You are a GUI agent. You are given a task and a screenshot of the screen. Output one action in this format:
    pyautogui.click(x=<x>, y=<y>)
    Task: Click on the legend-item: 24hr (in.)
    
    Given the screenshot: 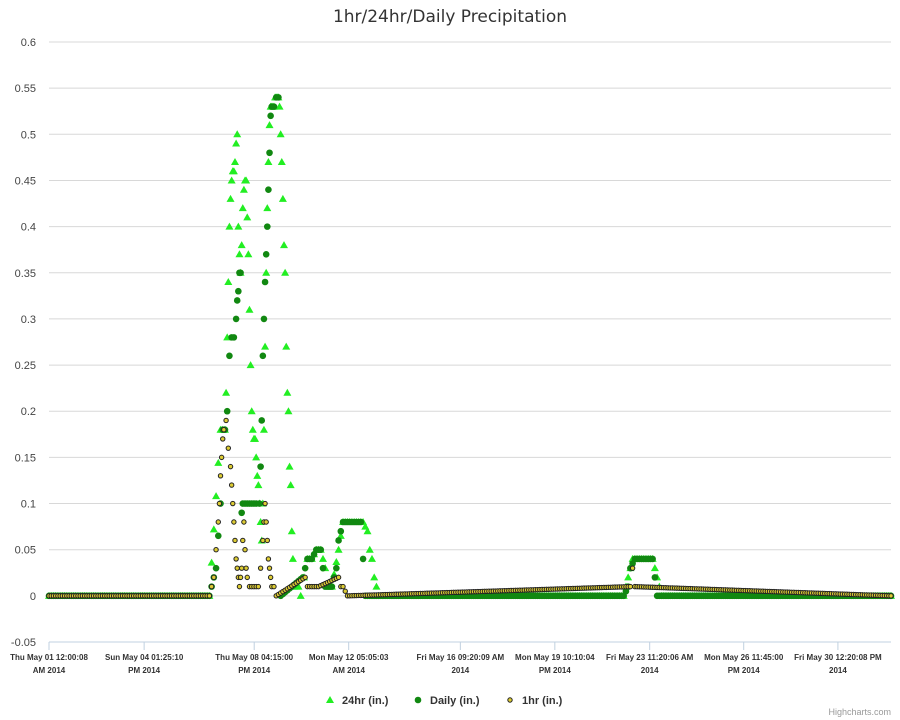 What is the action you would take?
    pyautogui.click(x=357, y=701)
    